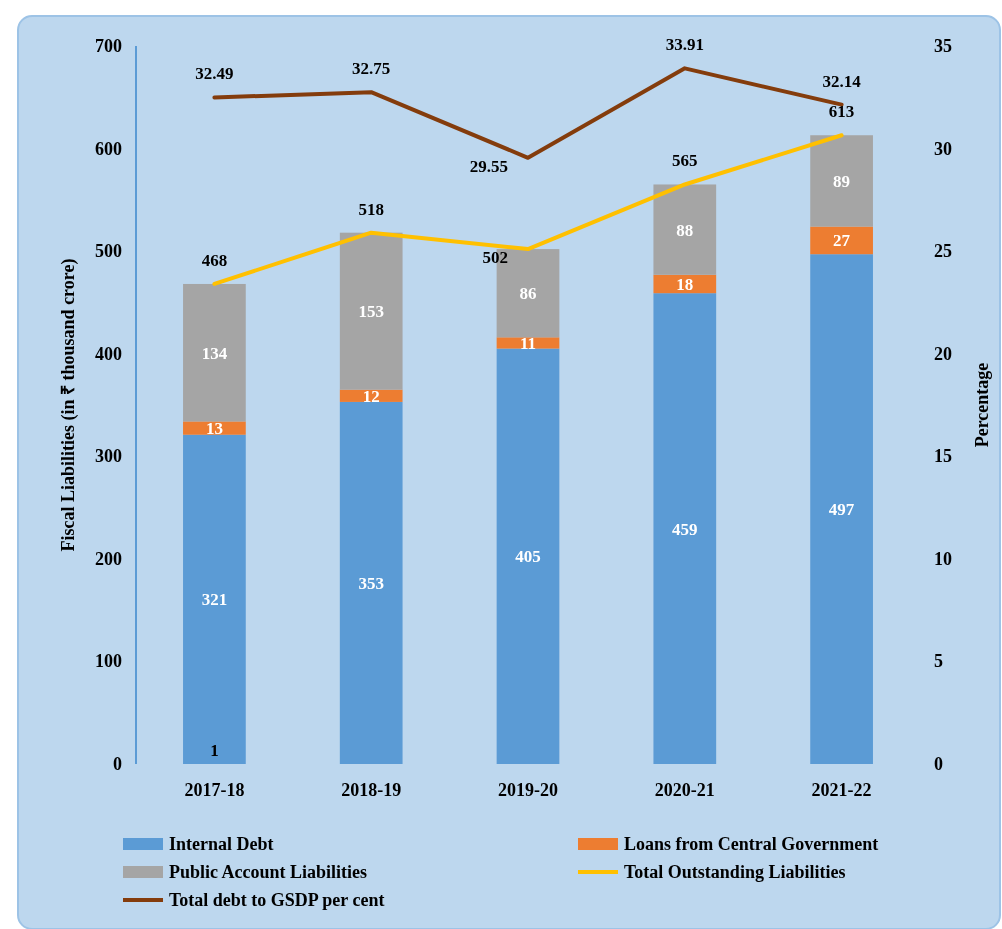 The width and height of the screenshot is (1002, 929). What do you see at coordinates (943, 456) in the screenshot?
I see `y2-tick-label: 15` at bounding box center [943, 456].